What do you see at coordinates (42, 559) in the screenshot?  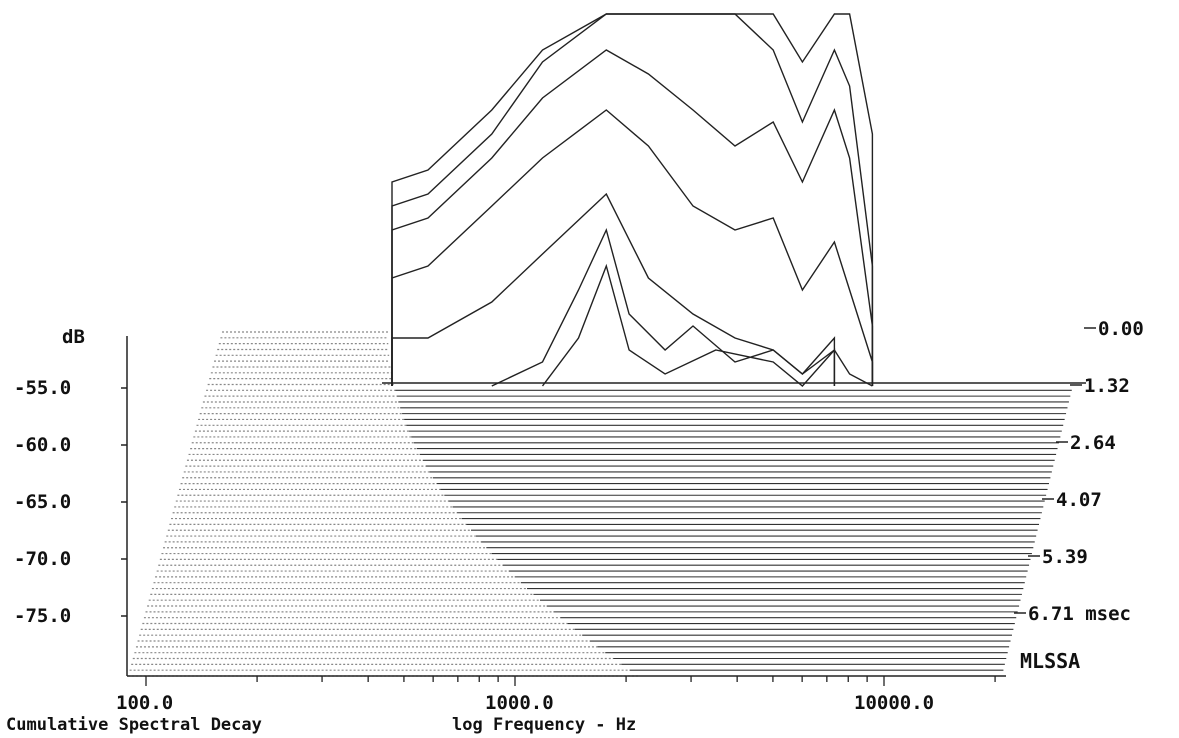 I see `y-tick-label: -70.0` at bounding box center [42, 559].